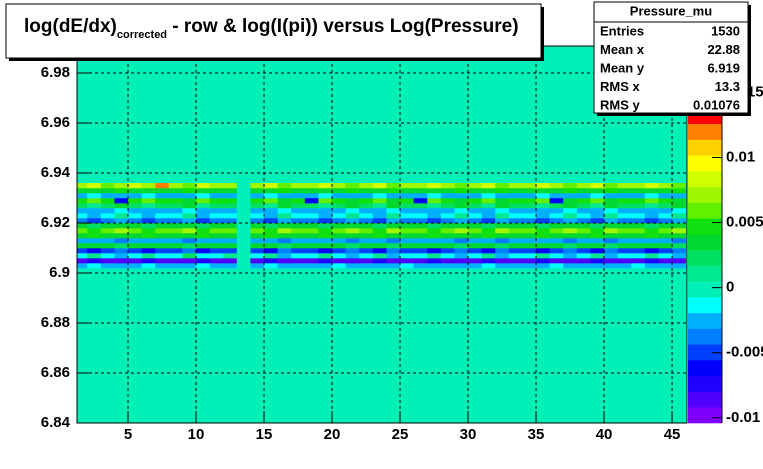 The width and height of the screenshot is (763, 469). I want to click on title-subscript: corrected, so click(142, 35).